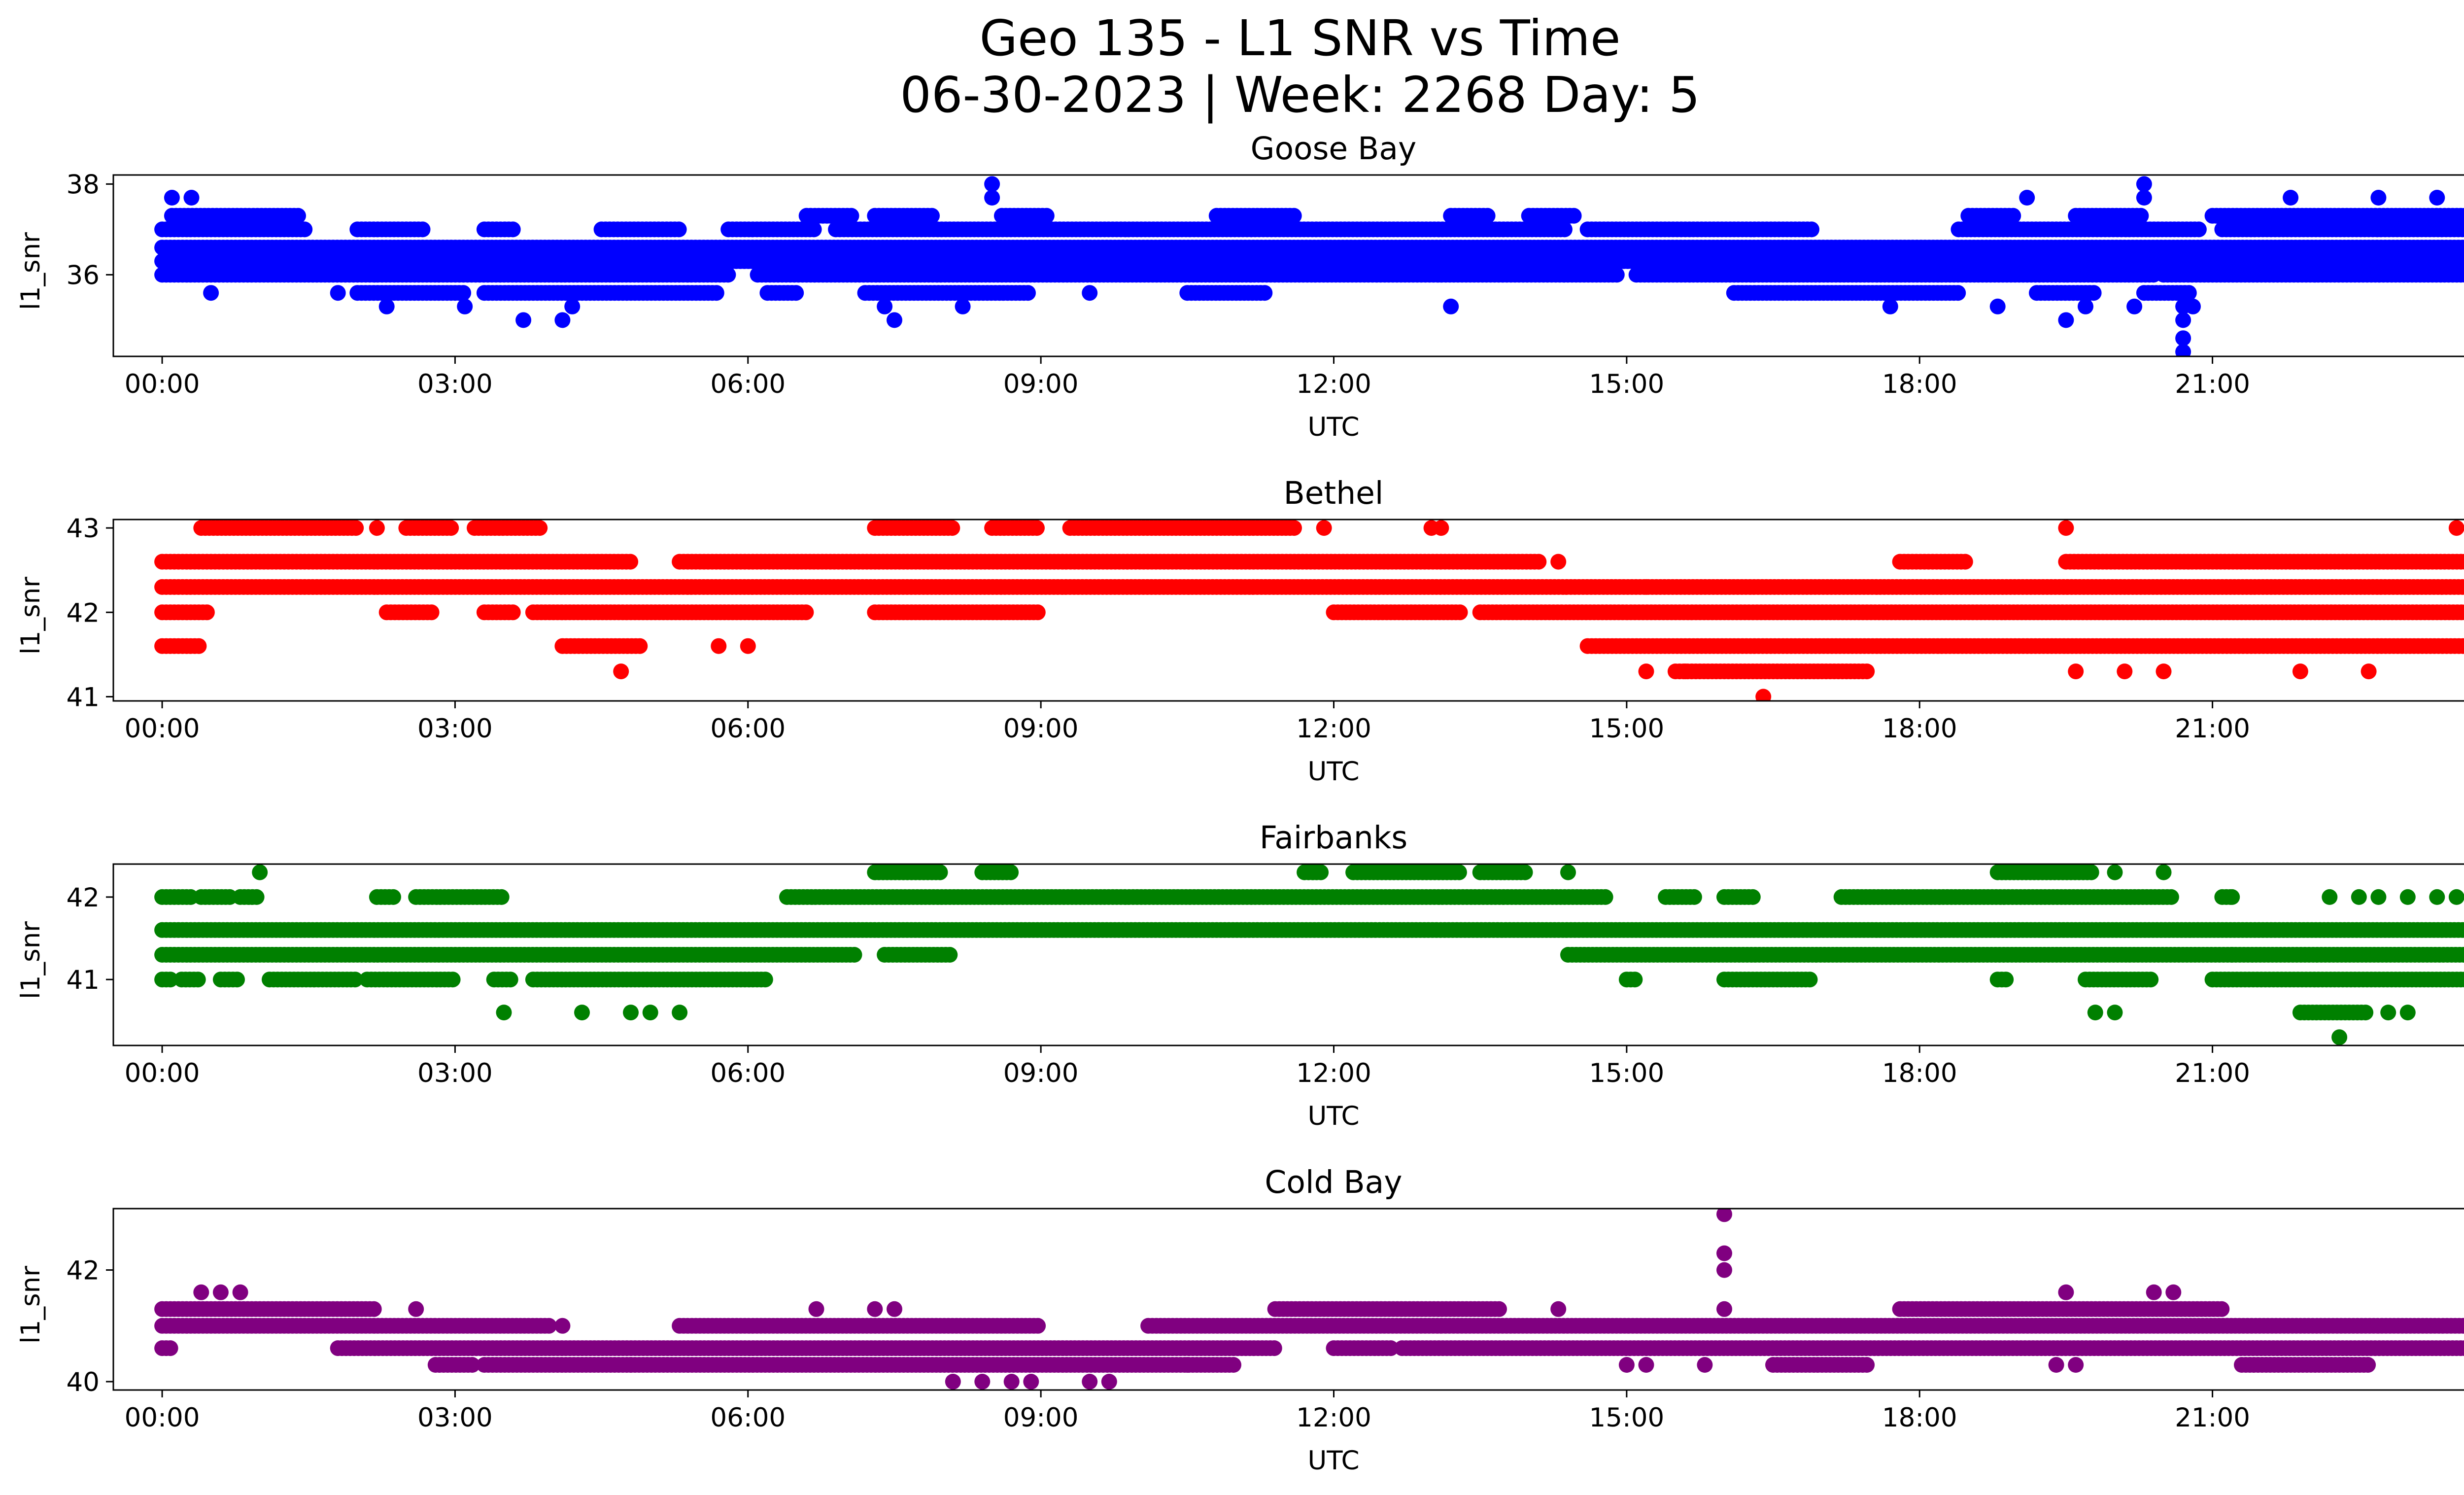  I want to click on x-tick-label: 12:00, so click(1333, 729).